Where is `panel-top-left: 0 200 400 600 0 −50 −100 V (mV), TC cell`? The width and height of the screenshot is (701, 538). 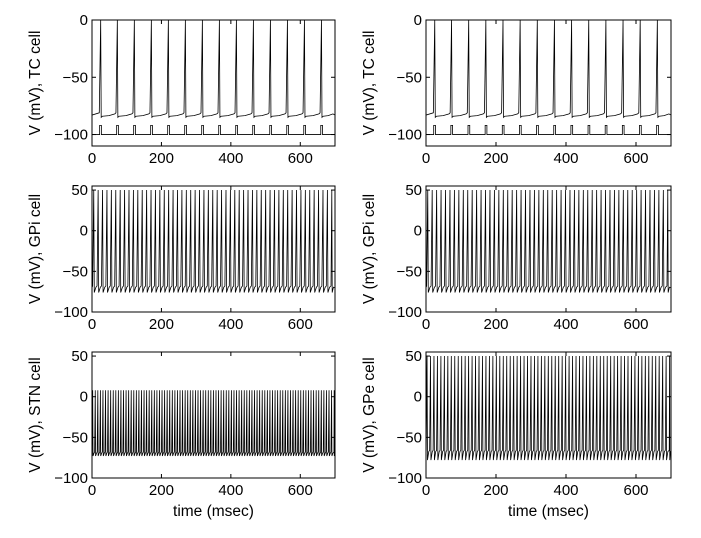
panel-top-left: 0 200 400 600 0 −50 −100 V (mV), TC cell is located at coordinates (181, 89).